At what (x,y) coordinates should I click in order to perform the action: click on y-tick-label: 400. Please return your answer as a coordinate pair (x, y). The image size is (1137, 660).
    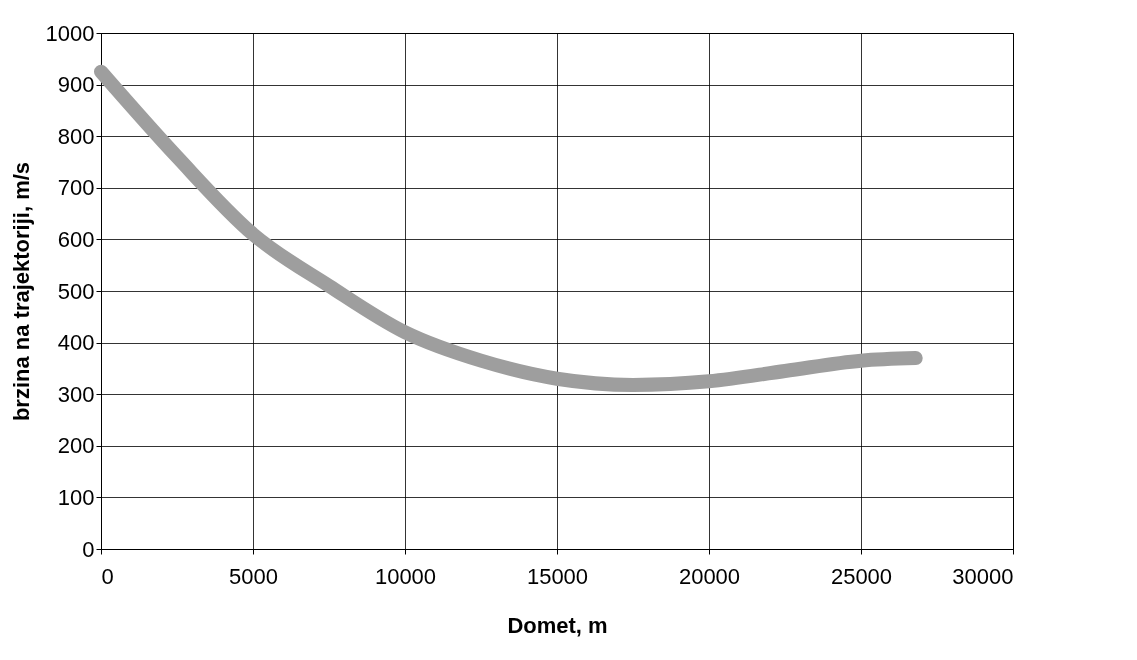
    Looking at the image, I should click on (76, 343).